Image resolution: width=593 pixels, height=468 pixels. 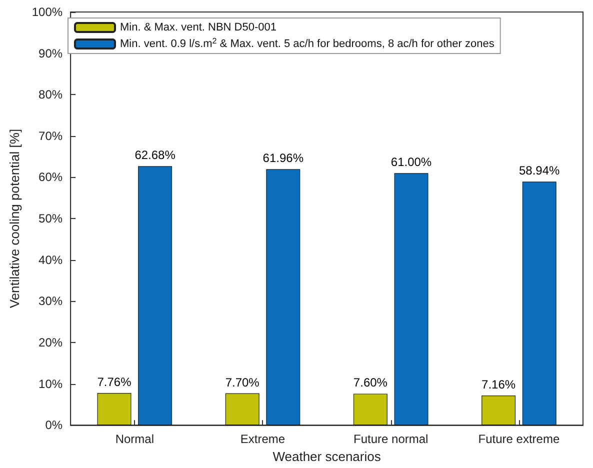 I want to click on data-label: 7.70%, so click(x=242, y=382).